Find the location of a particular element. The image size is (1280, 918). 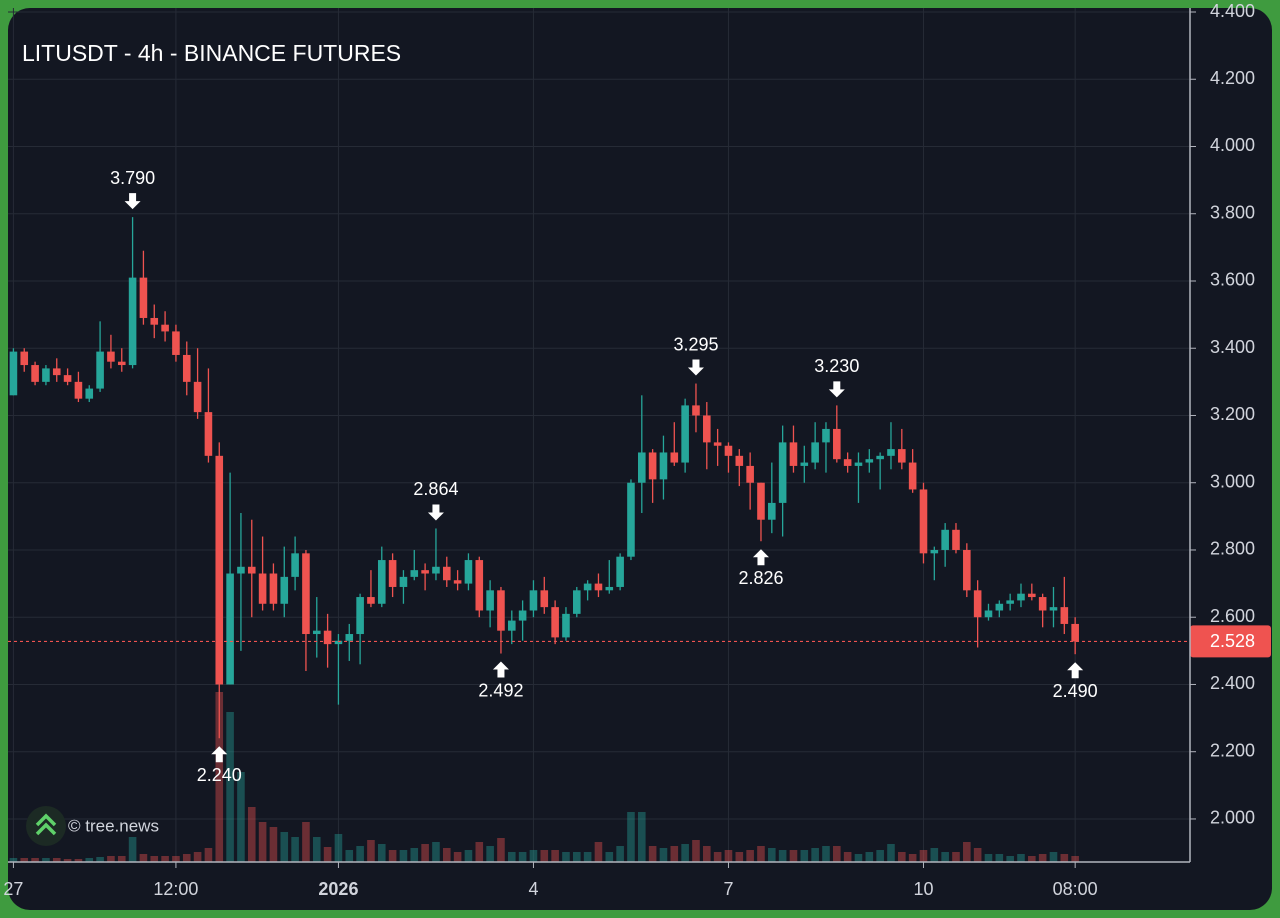

y-tick-label: 2.800 is located at coordinates (1232, 549).